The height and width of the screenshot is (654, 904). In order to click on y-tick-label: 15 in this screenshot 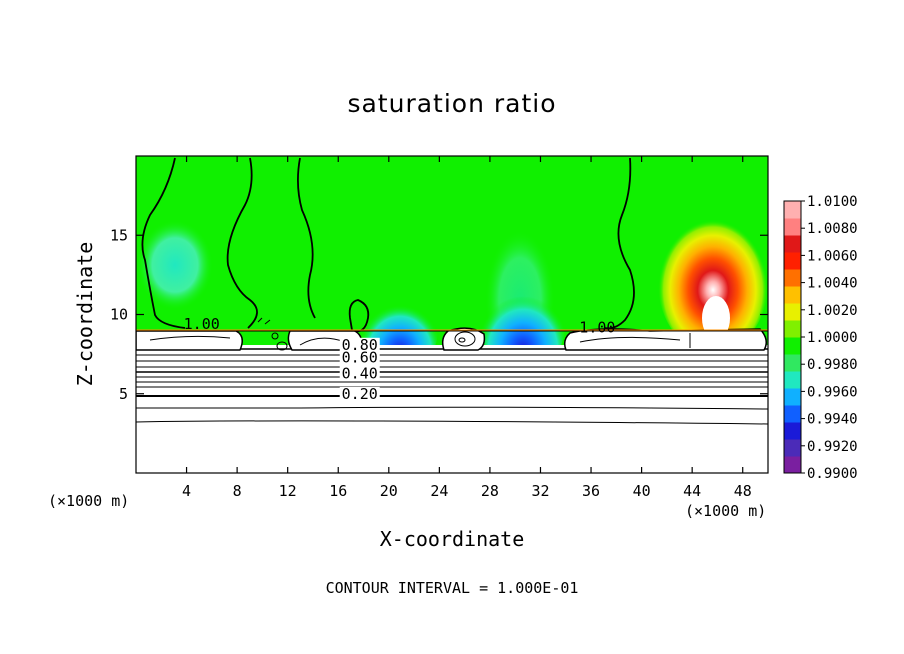, I will do `click(119, 235)`.